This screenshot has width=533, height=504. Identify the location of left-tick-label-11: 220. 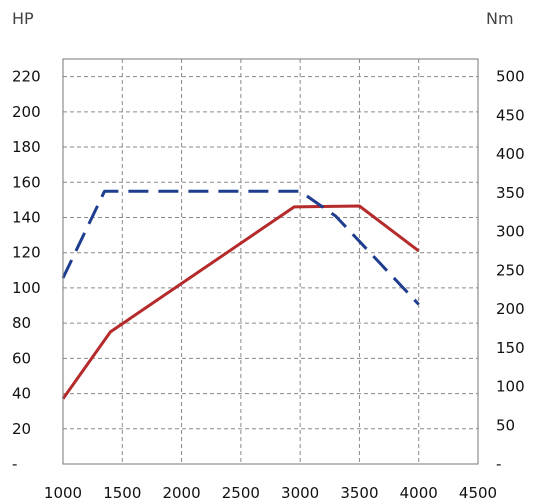
(26, 77).